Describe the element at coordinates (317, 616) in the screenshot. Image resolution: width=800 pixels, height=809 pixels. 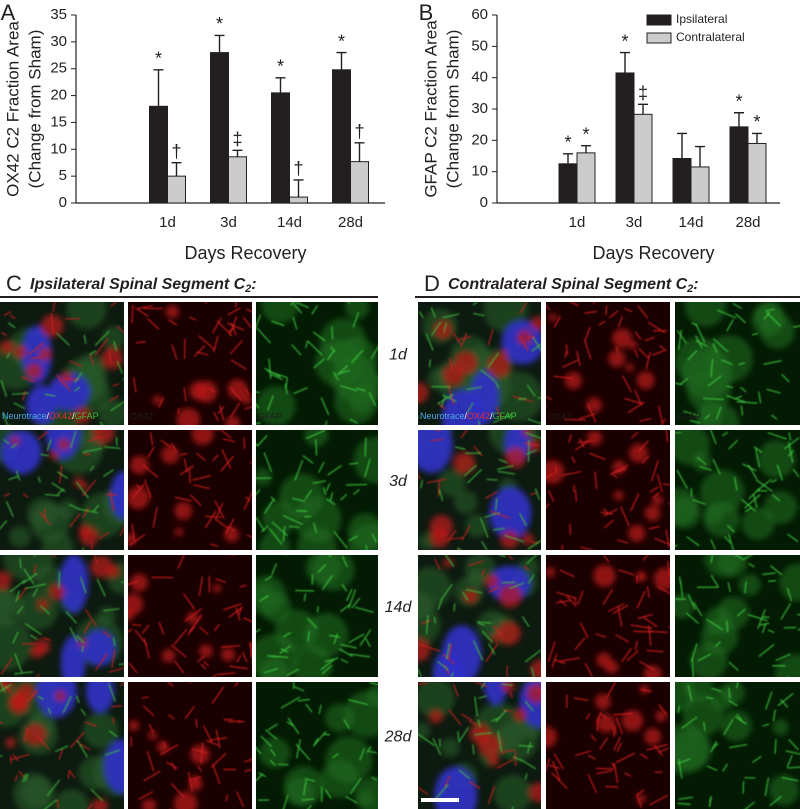
I see `micrograph` at that location.